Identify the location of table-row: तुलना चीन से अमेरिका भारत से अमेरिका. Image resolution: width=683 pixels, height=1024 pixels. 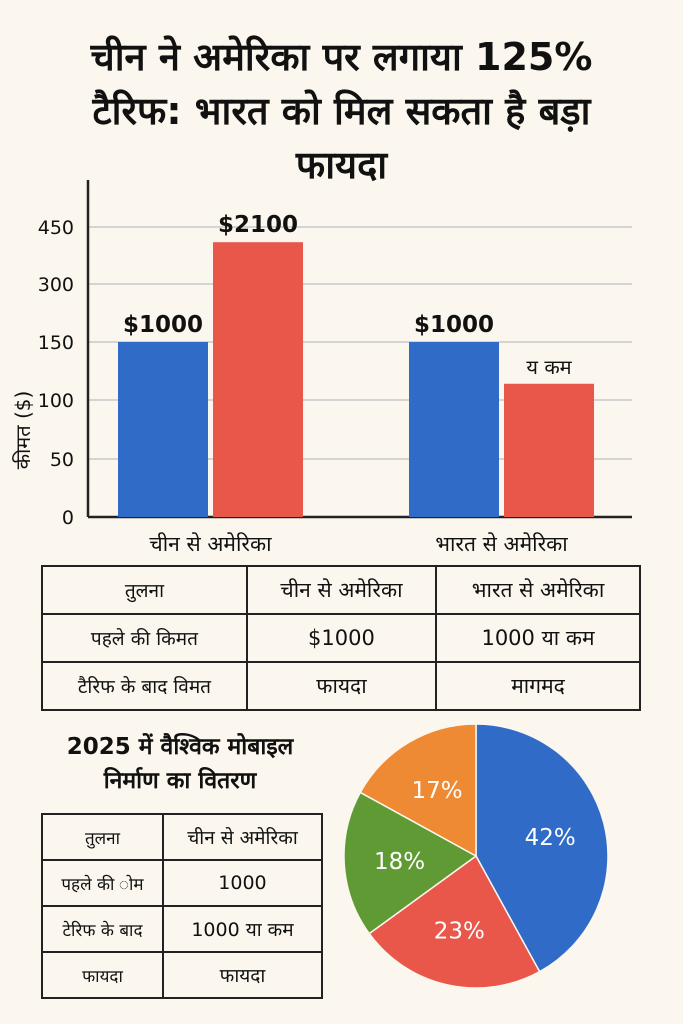
(341, 590).